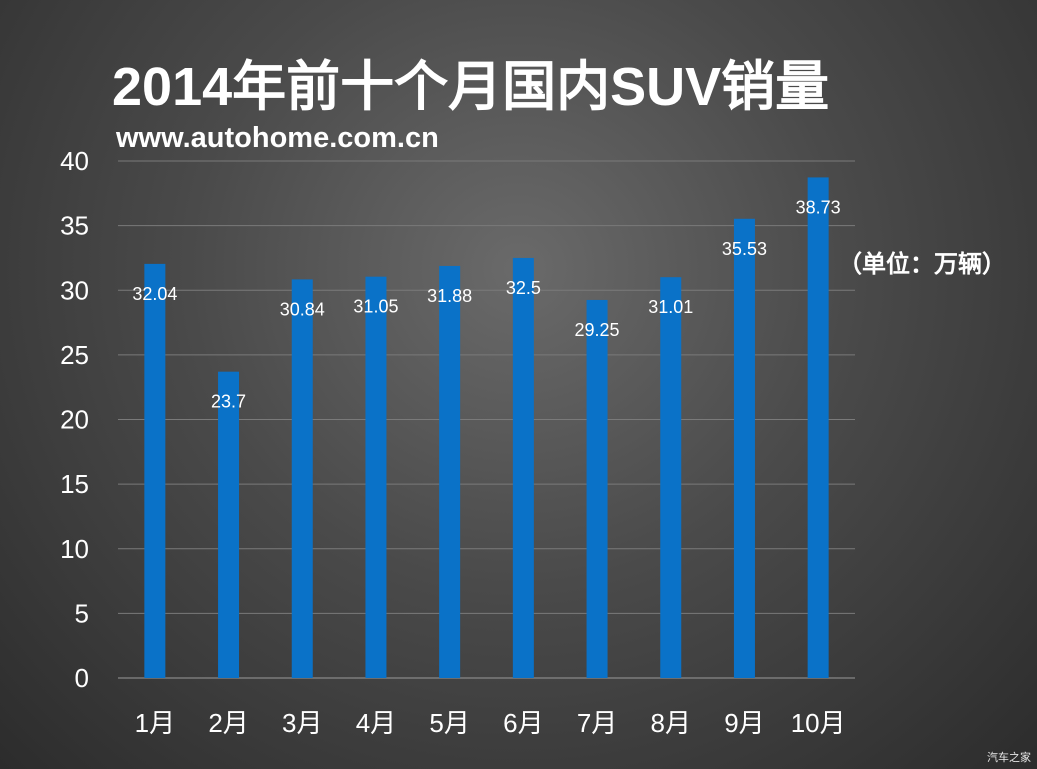  Describe the element at coordinates (597, 330) in the screenshot. I see `data-label: 29.25` at that location.